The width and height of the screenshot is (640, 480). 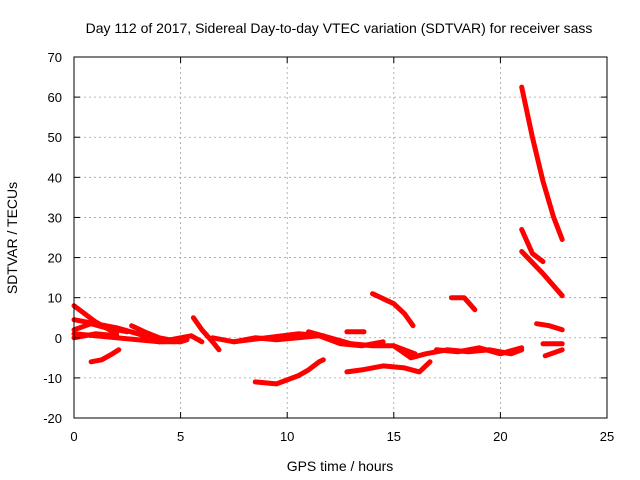 What do you see at coordinates (394, 436) in the screenshot?
I see `x-tick-label: 15` at bounding box center [394, 436].